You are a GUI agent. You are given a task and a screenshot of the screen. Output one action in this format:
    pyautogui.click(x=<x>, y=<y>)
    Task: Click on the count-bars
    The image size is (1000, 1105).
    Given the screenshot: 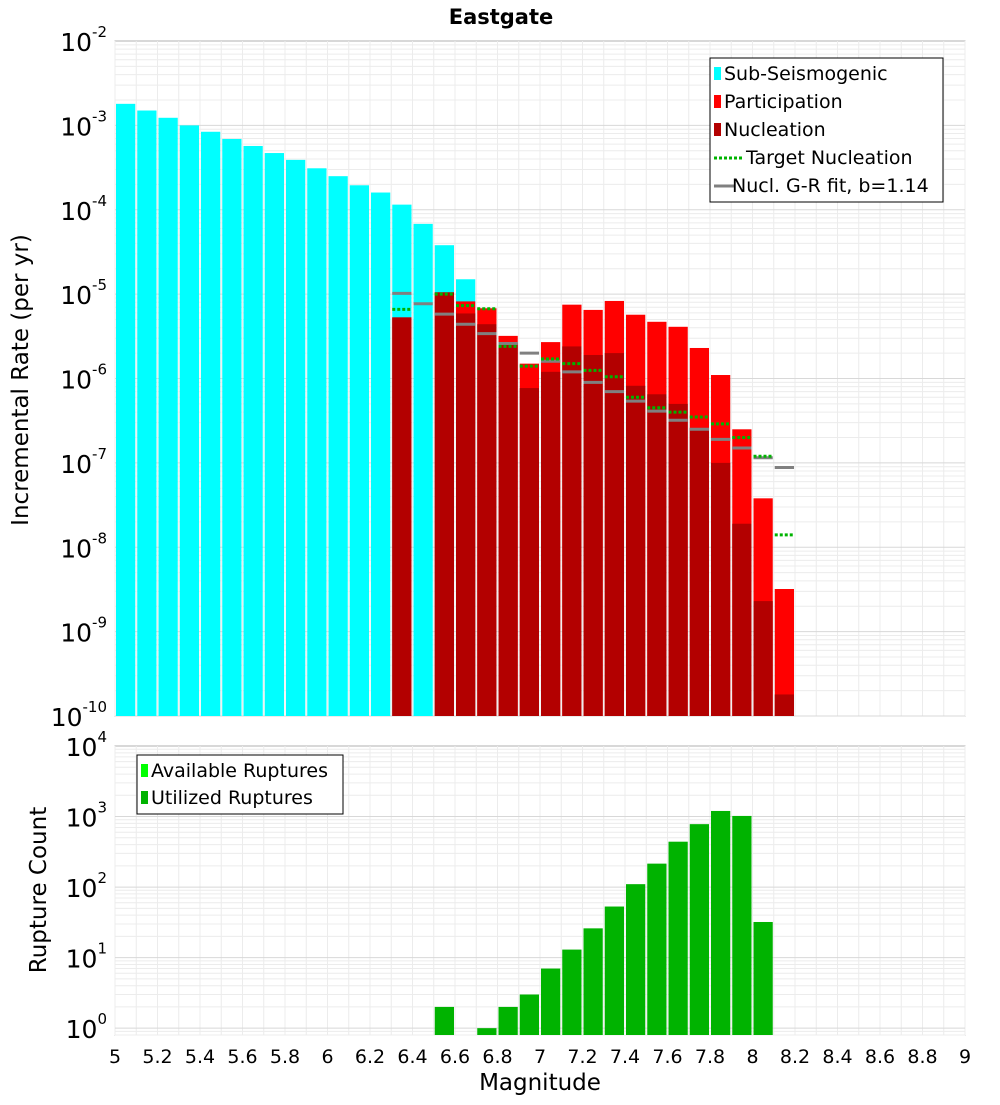 What is the action you would take?
    pyautogui.click(x=603, y=922)
    